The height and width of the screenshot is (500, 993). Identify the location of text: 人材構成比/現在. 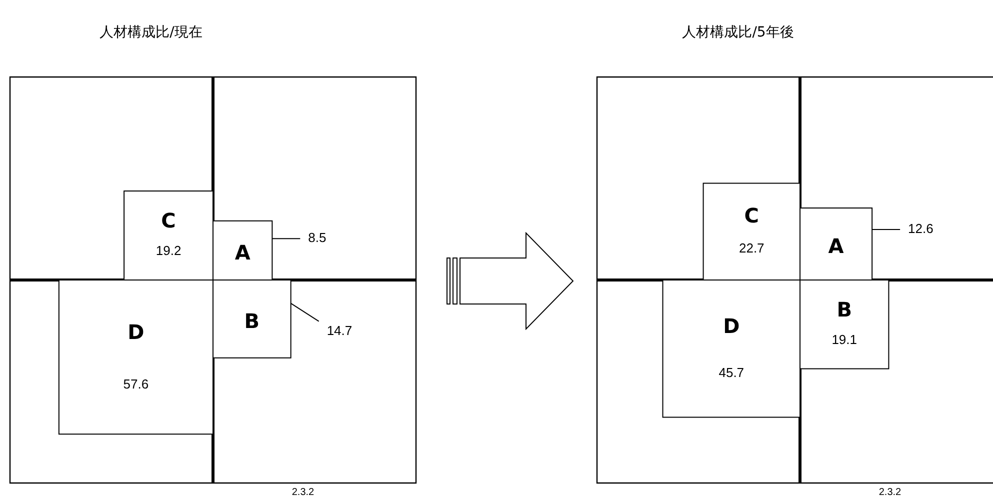
(151, 32).